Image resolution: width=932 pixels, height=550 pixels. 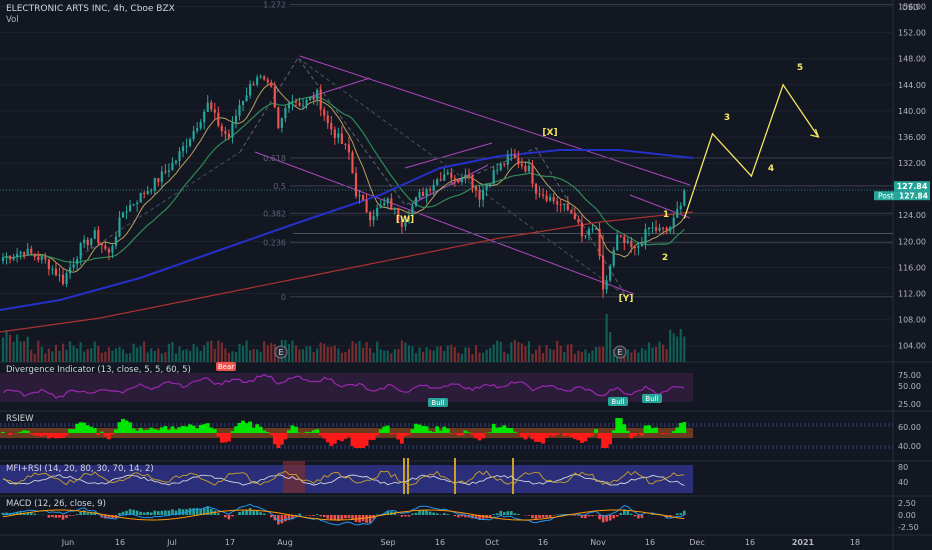 What do you see at coordinates (912, 7) in the screenshot?
I see `price-tick-label: 156.00` at bounding box center [912, 7].